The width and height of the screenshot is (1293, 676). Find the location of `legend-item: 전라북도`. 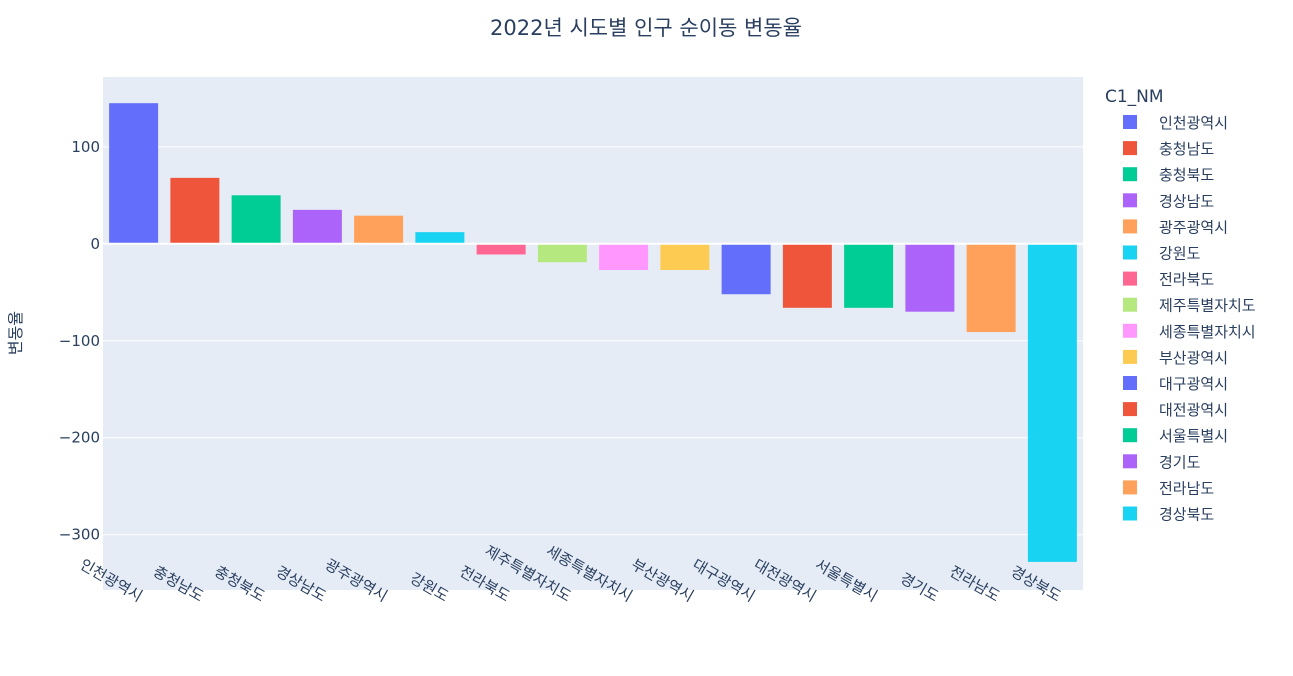

legend-item: 전라북도 is located at coordinates (1168, 280).